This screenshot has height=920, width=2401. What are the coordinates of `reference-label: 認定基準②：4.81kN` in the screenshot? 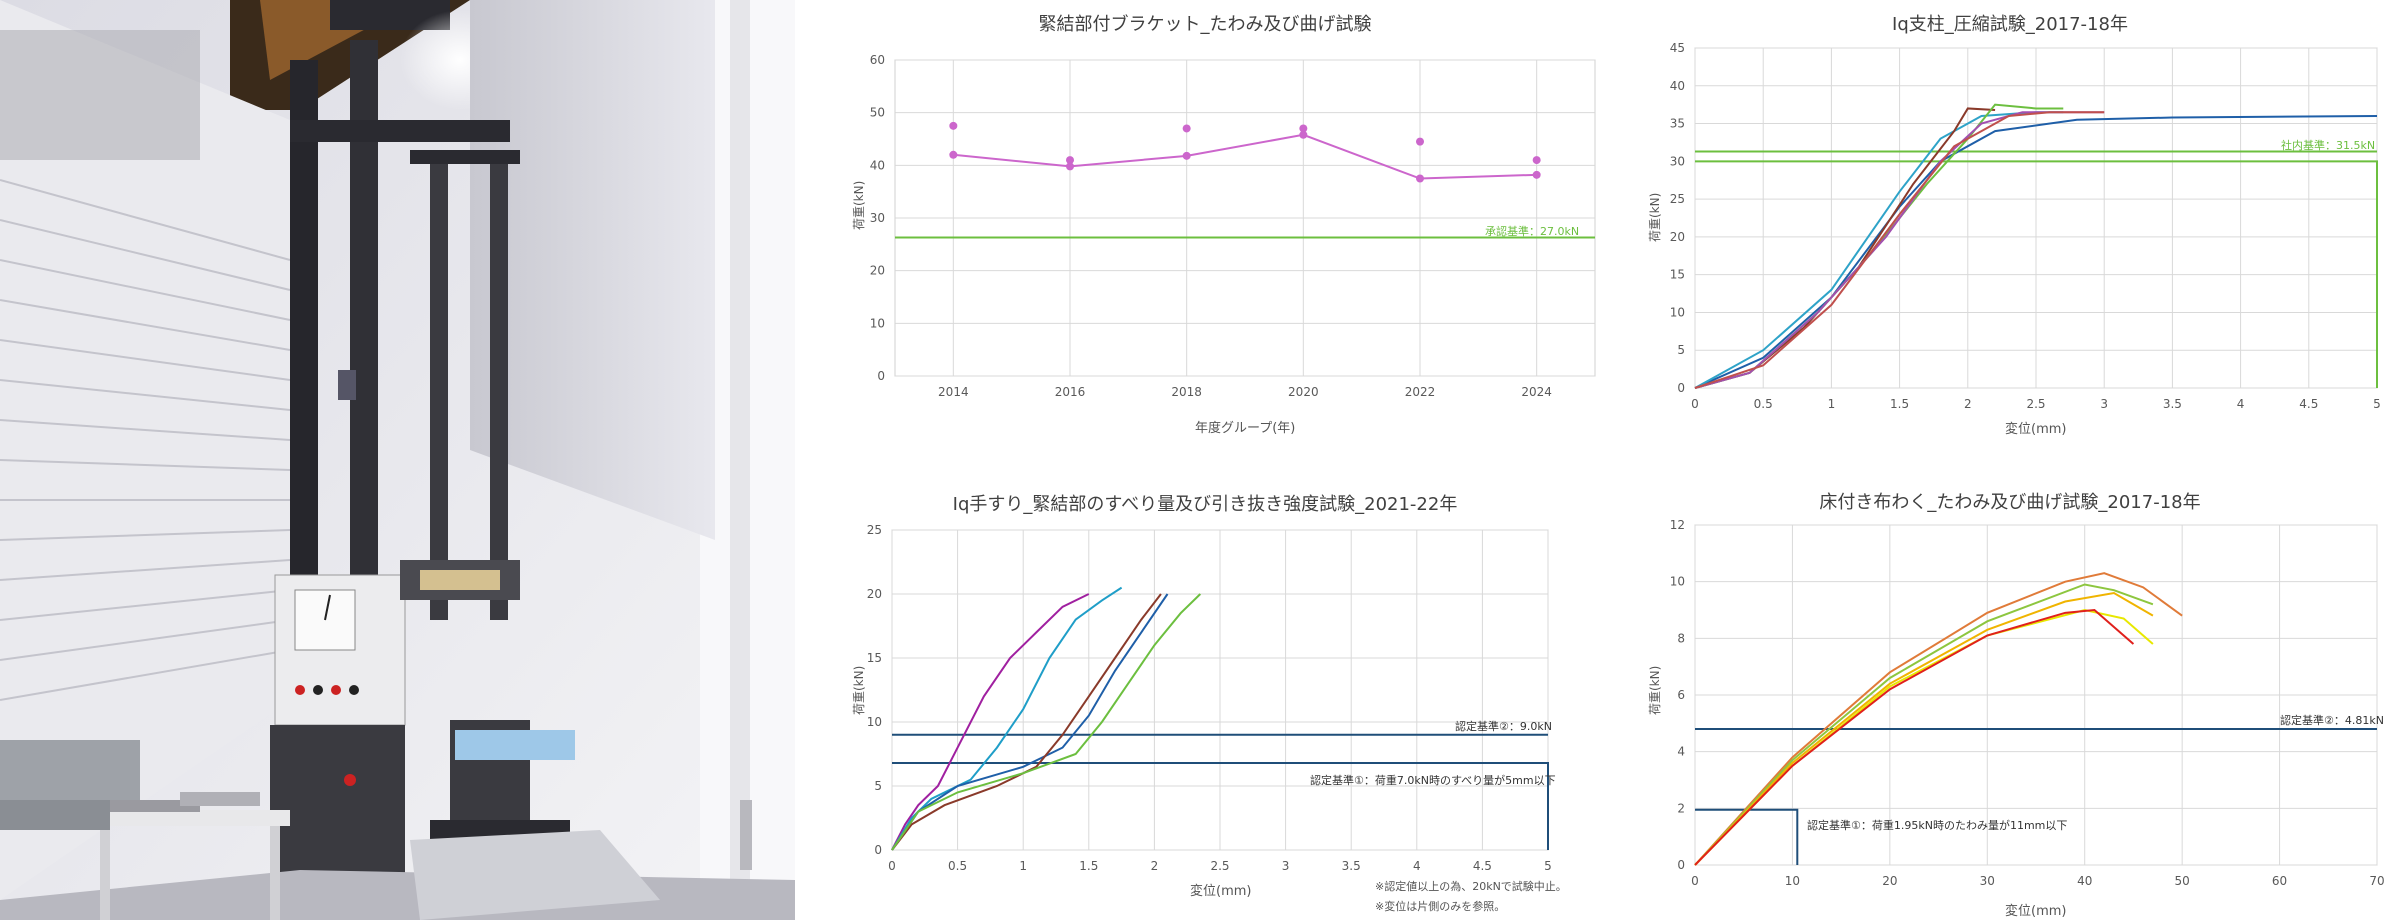 It's located at (2332, 720).